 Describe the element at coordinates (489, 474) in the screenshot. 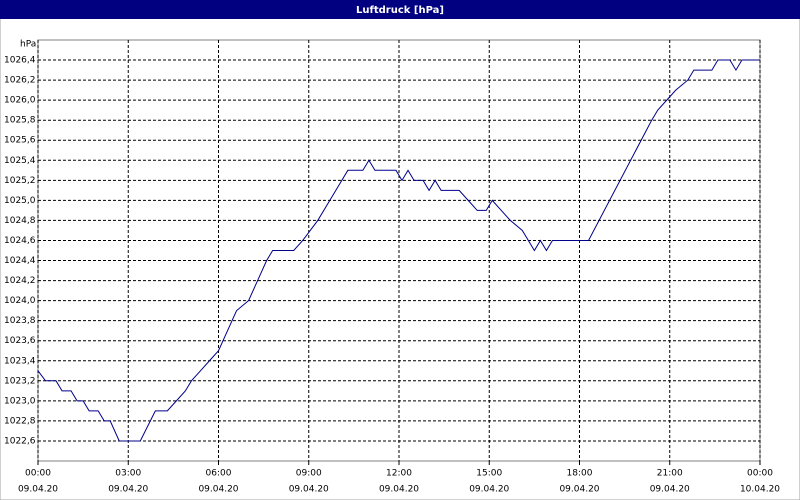

I see `x-tick-label: 15:00` at that location.